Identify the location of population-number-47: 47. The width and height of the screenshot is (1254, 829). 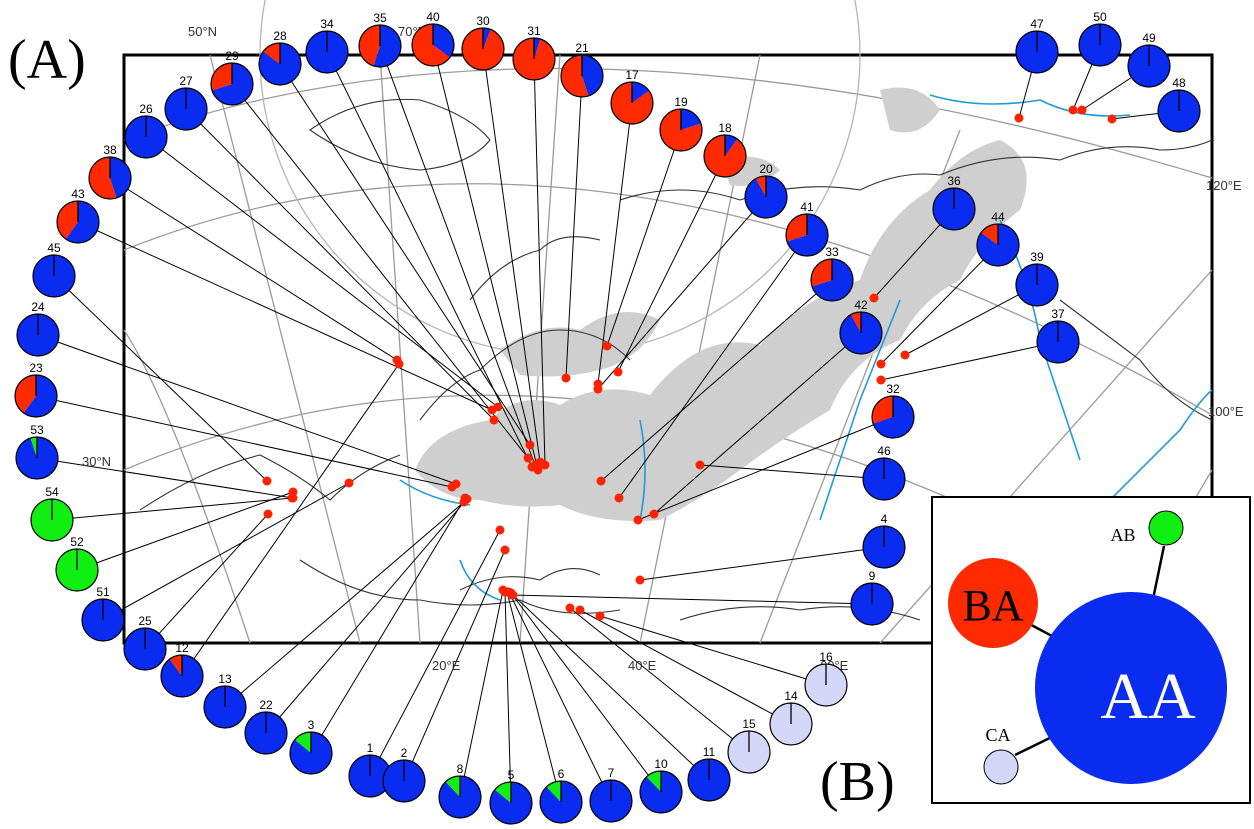
(1037, 24).